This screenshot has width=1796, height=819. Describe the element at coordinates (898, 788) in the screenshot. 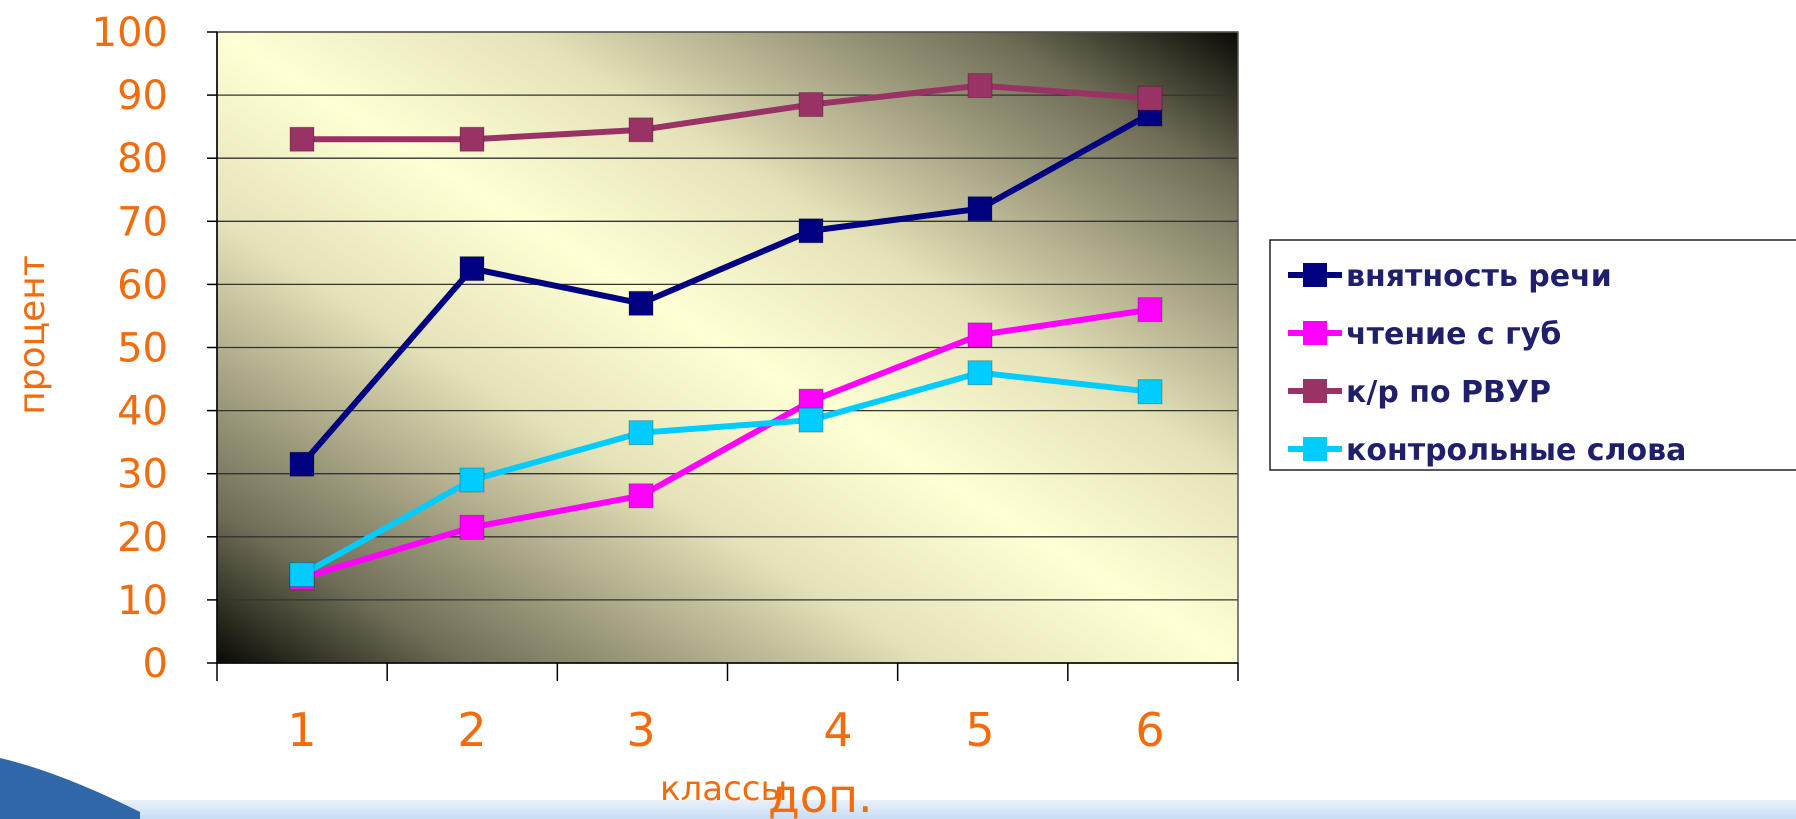

I see `slide-decoration` at that location.